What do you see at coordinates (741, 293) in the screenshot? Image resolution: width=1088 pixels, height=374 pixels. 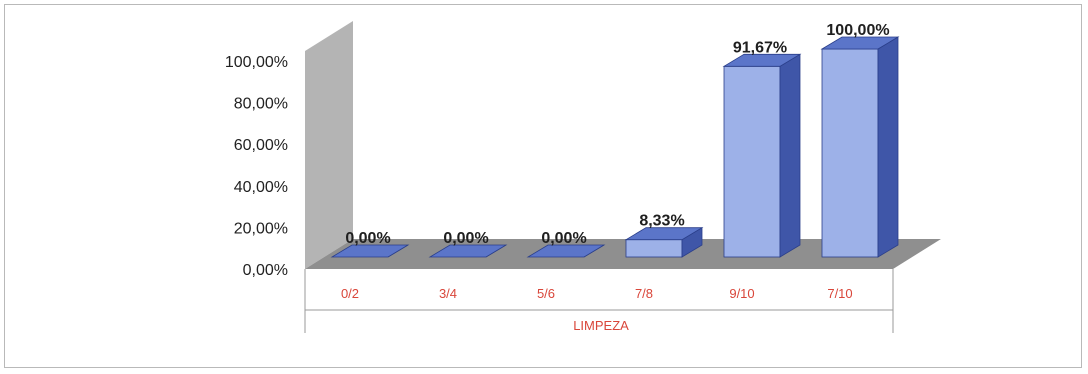 I see `category-label: 9/10` at bounding box center [741, 293].